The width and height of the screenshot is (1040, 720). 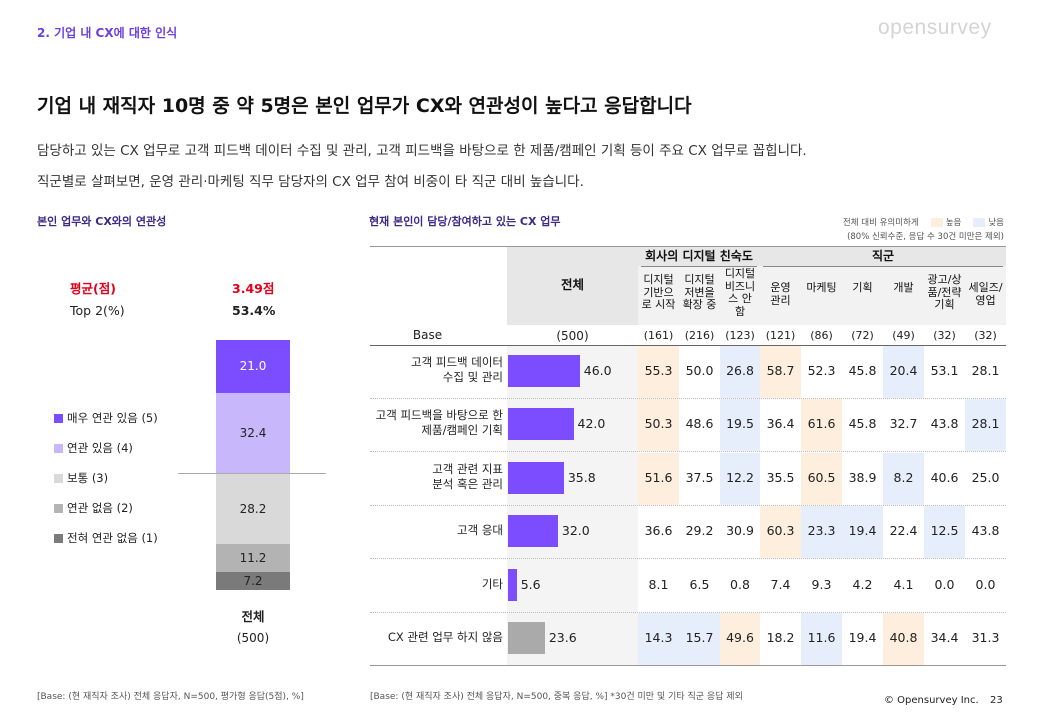 What do you see at coordinates (658, 637) in the screenshot?
I see `cell-value: 14.3` at bounding box center [658, 637].